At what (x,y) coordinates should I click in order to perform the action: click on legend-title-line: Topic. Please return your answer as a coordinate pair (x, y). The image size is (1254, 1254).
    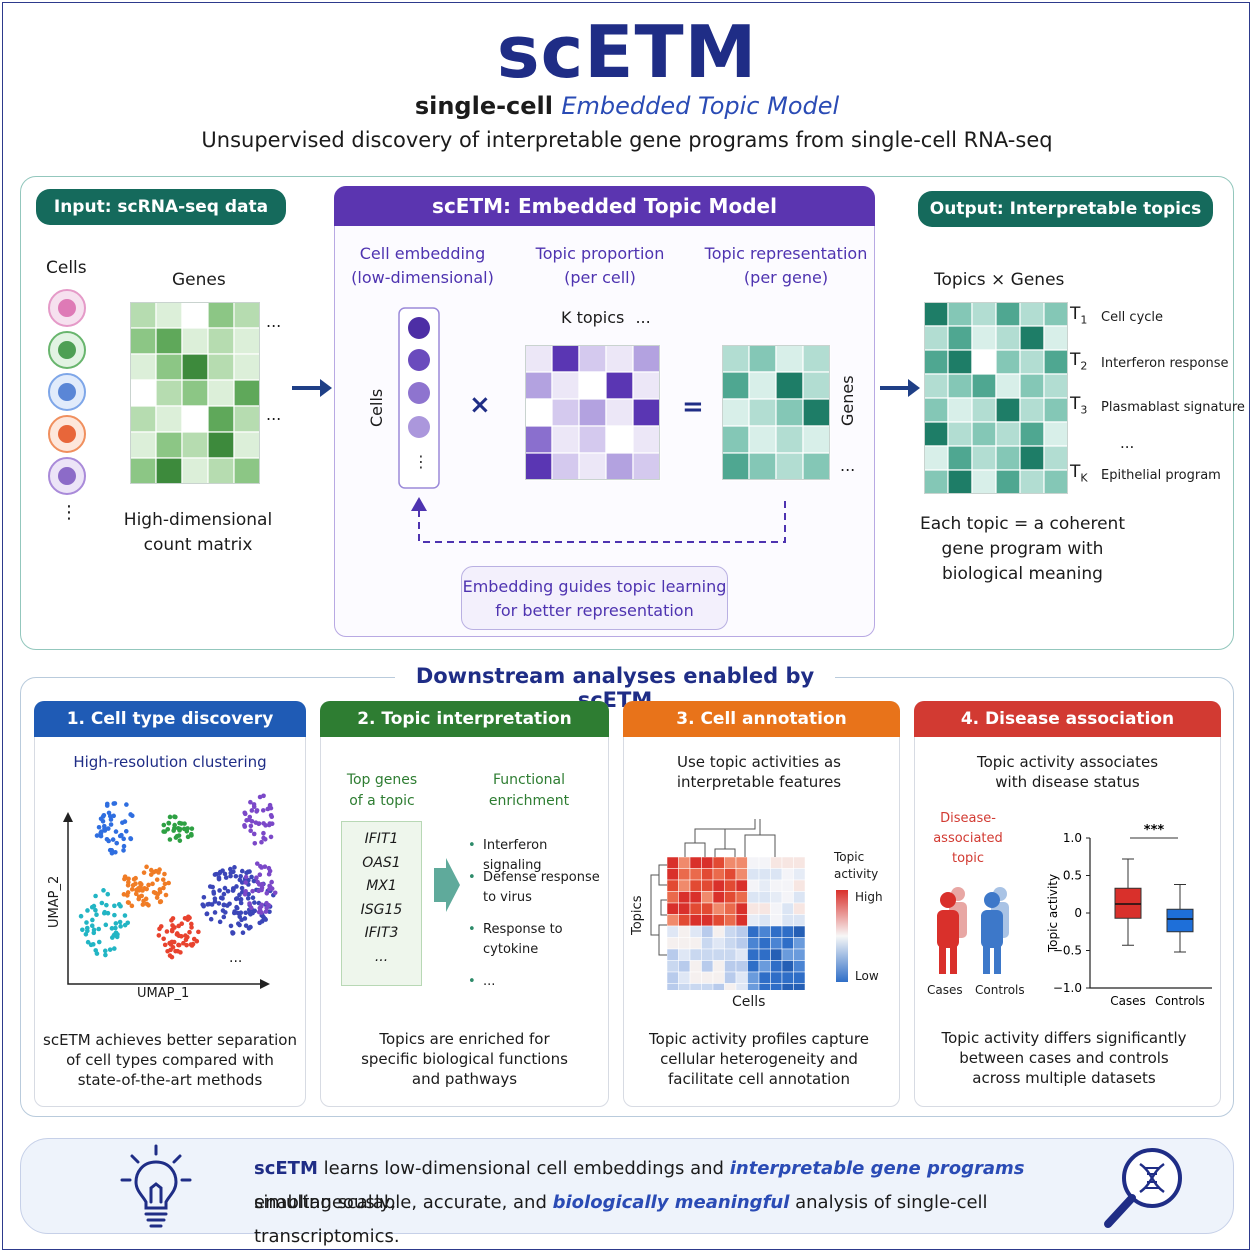
    Looking at the image, I should click on (849, 857).